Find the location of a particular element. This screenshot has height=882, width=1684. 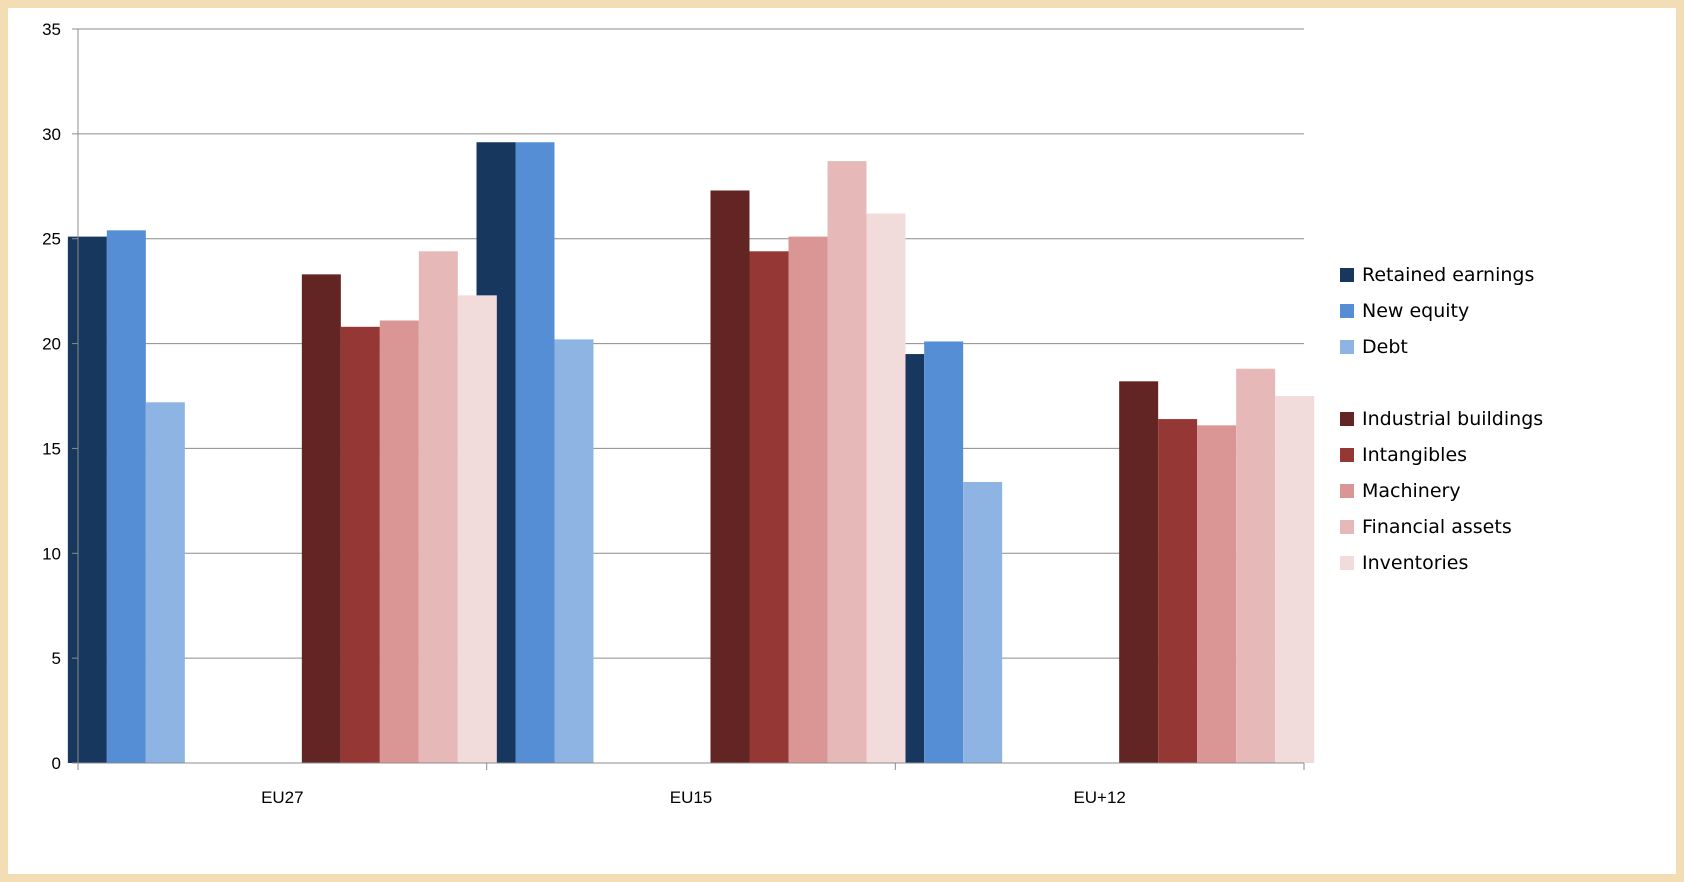

legend-swatch-industrial-buildings is located at coordinates (1347, 419).